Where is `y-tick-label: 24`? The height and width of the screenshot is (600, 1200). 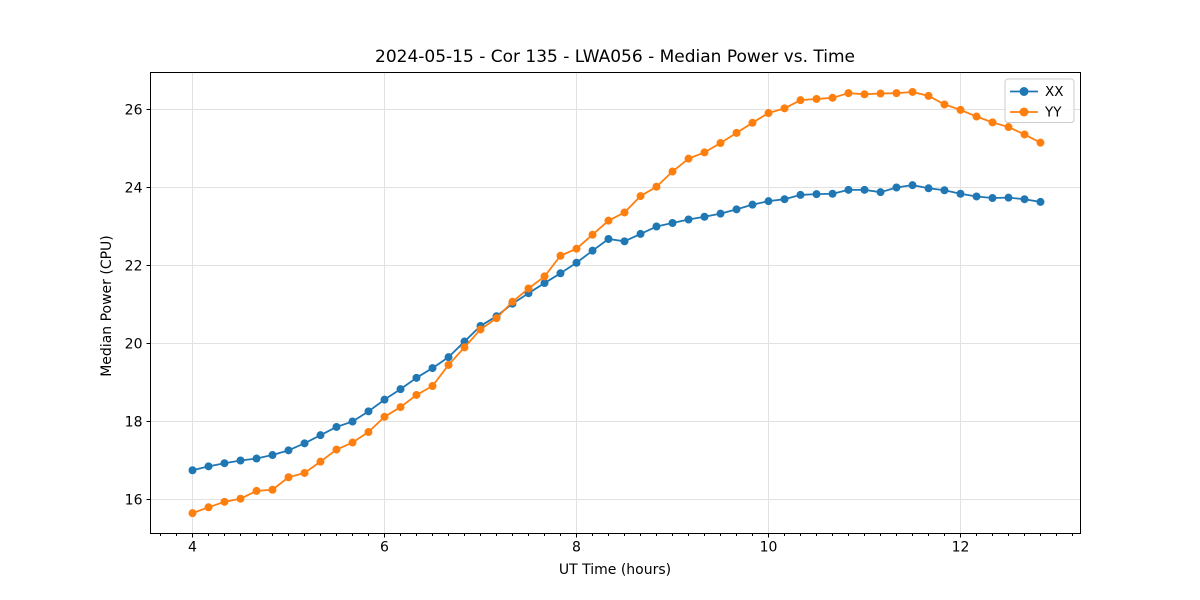 y-tick-label: 24 is located at coordinates (134, 189).